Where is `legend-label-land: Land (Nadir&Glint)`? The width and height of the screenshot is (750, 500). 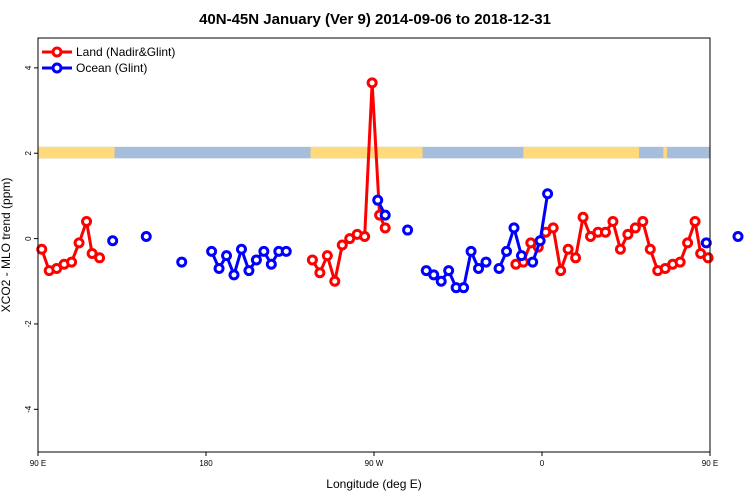
legend-label-land: Land (Nadir&Glint) is located at coordinates (125, 52).